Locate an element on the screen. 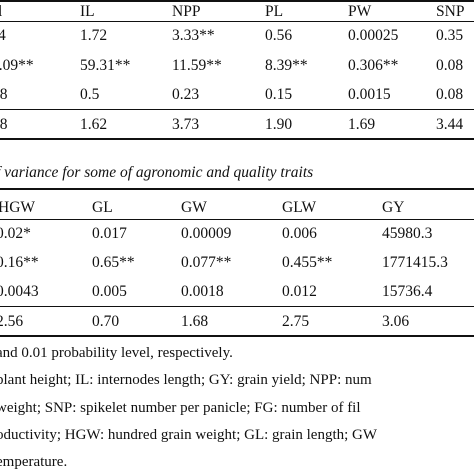 The width and height of the screenshot is (474, 474). table2-top-rule is located at coordinates (237, 189).